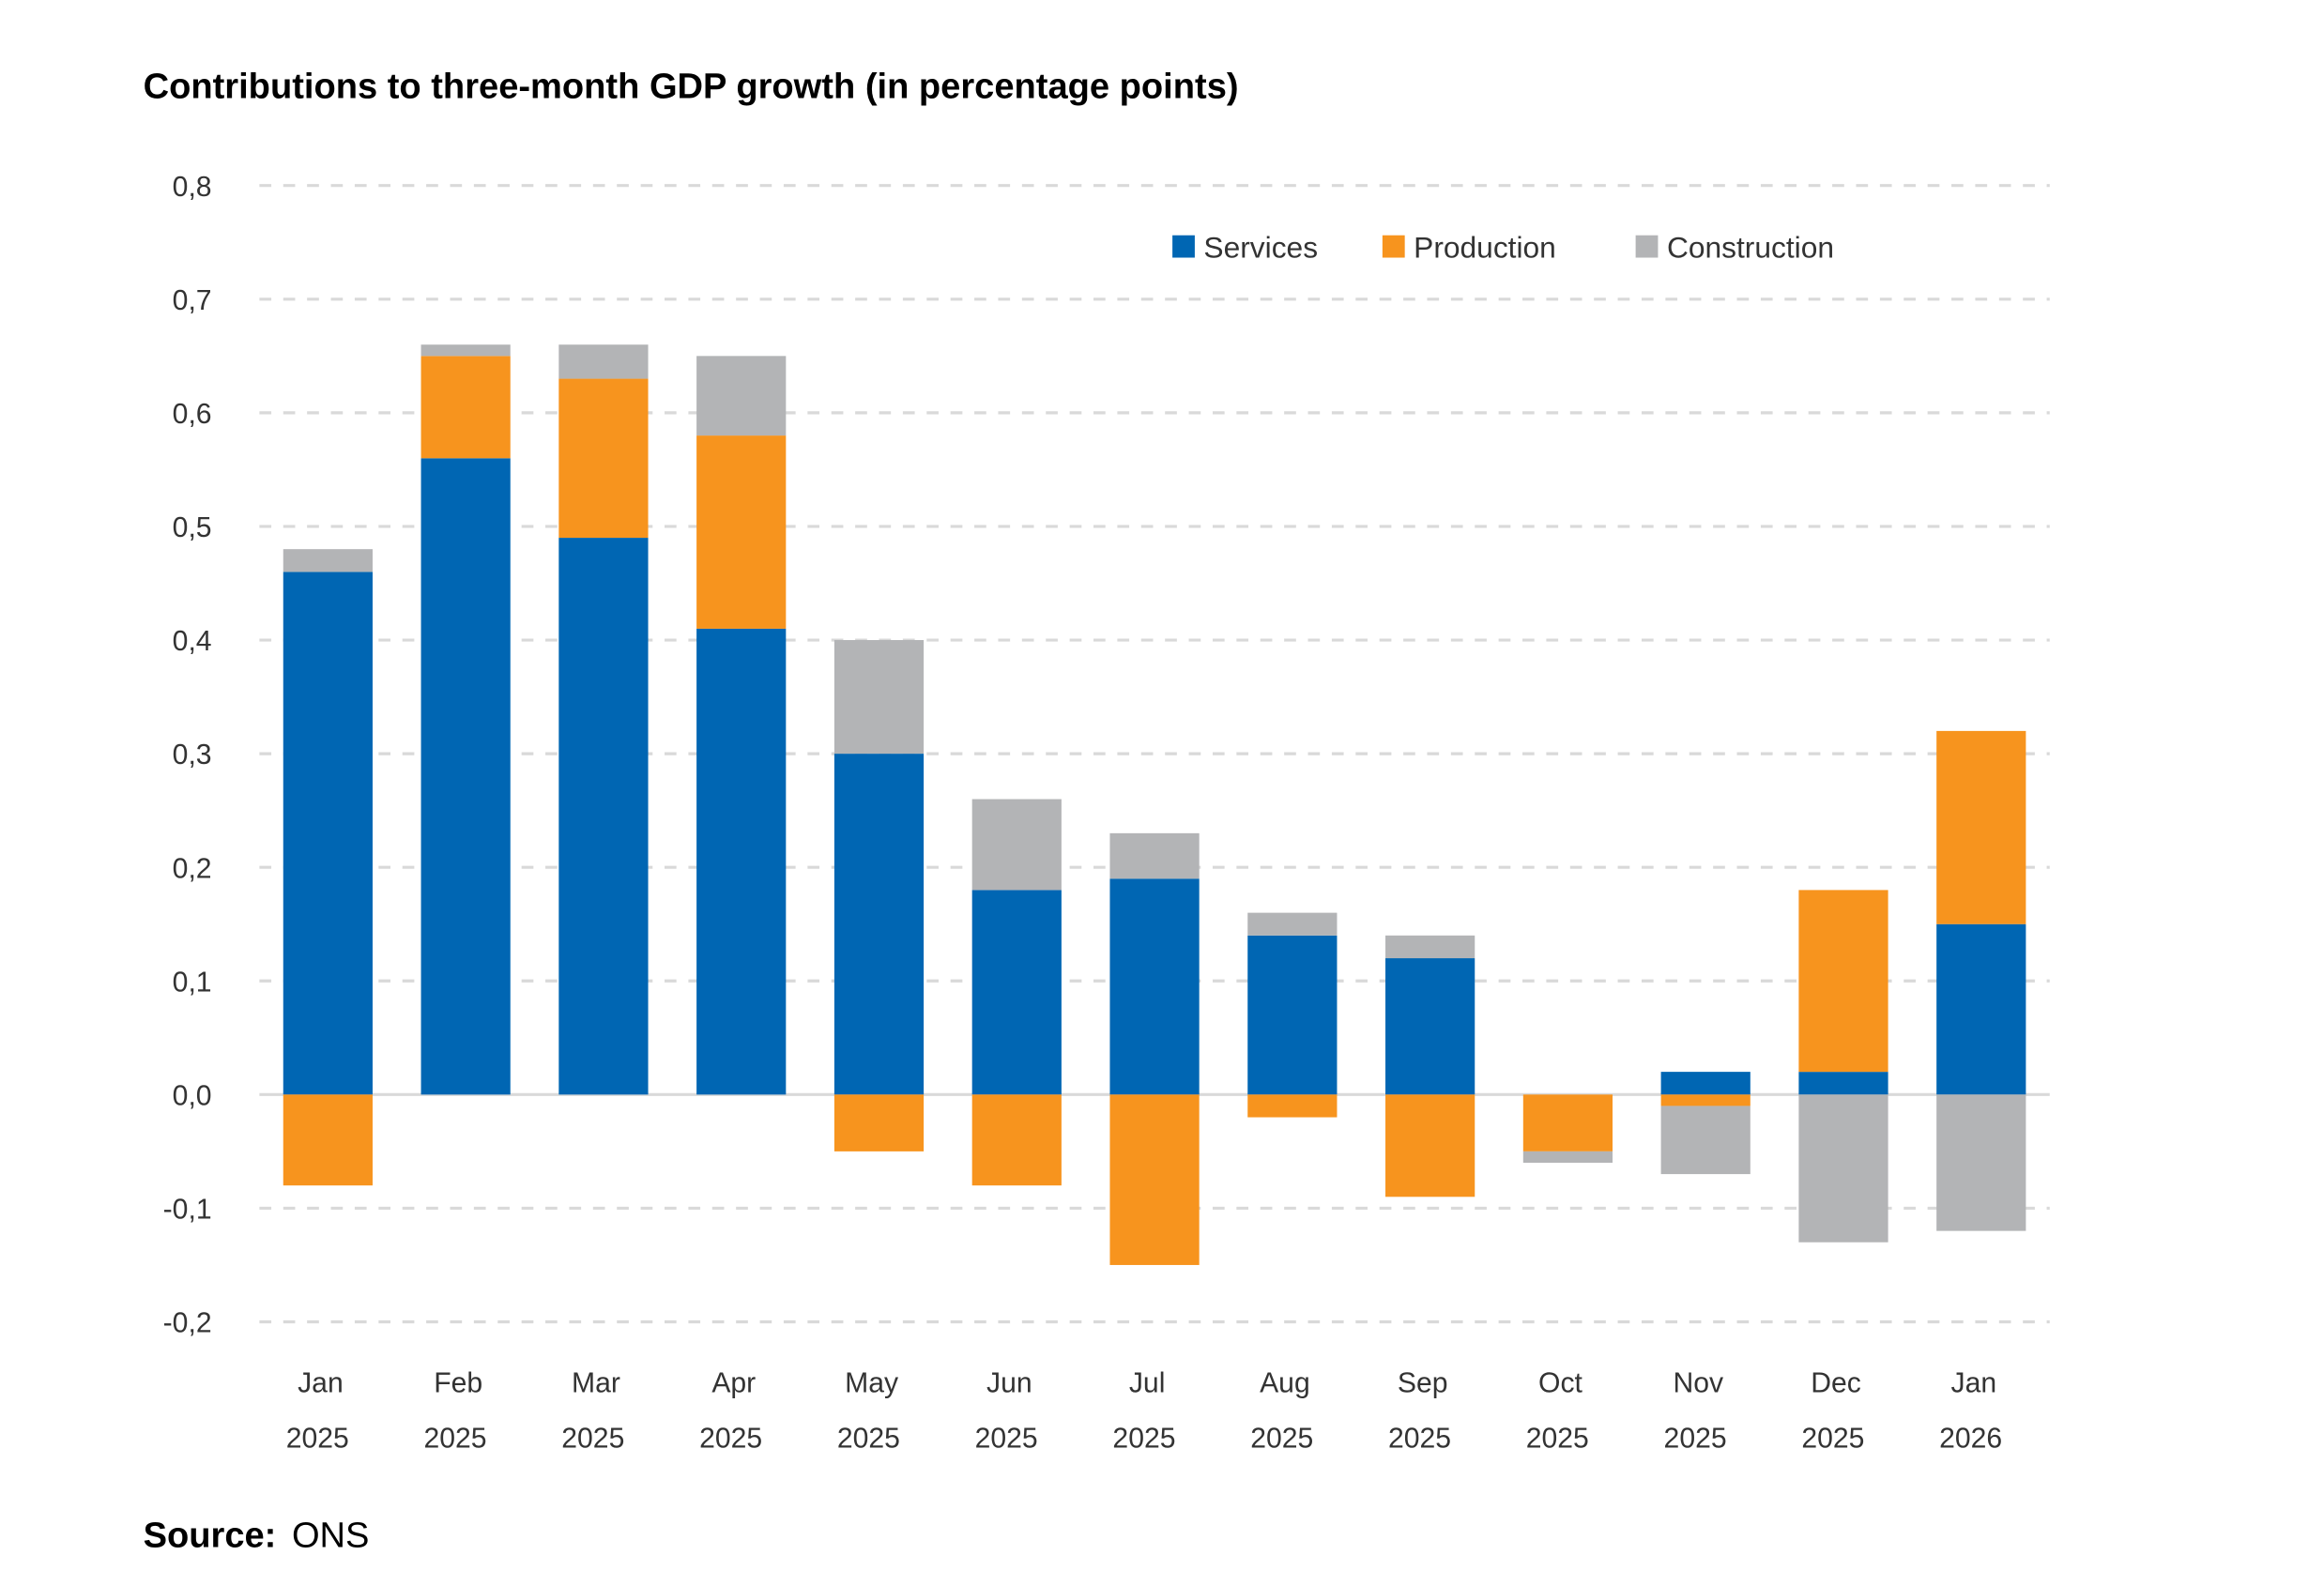  I want to click on bar-construction-jun-2025, so click(1016, 845).